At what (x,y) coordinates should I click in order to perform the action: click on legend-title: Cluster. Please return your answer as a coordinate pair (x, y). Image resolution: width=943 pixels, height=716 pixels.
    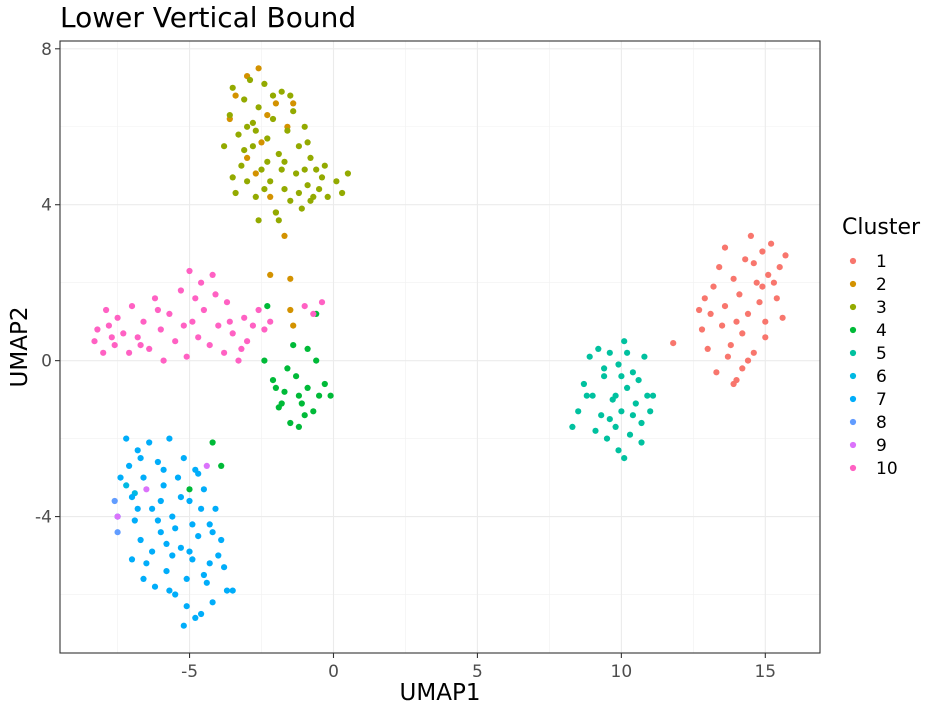
    Looking at the image, I should click on (881, 227).